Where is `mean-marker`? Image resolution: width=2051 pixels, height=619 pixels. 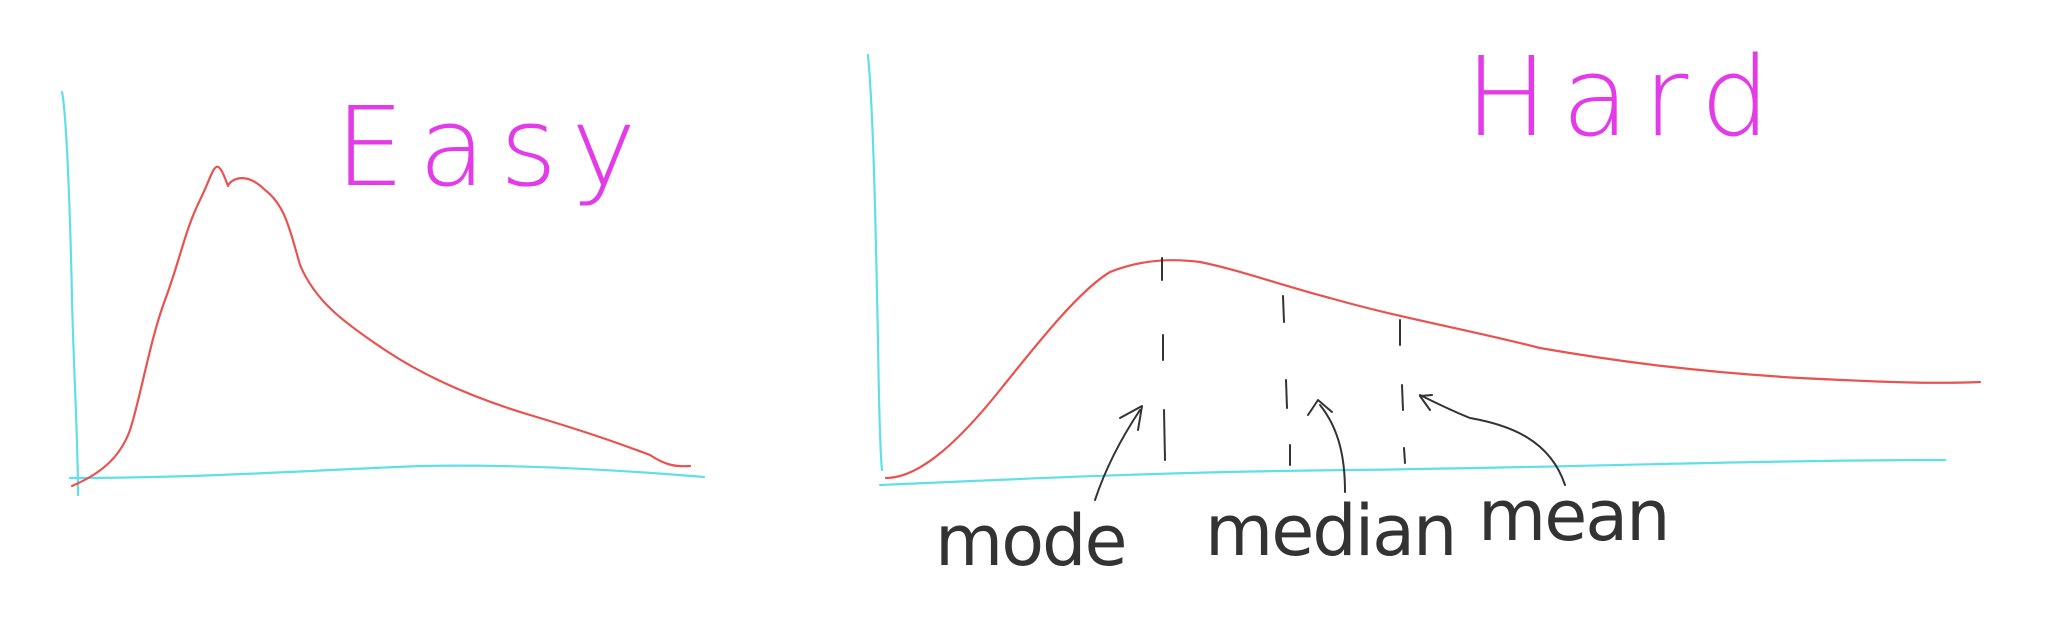
mean-marker is located at coordinates (1402, 391).